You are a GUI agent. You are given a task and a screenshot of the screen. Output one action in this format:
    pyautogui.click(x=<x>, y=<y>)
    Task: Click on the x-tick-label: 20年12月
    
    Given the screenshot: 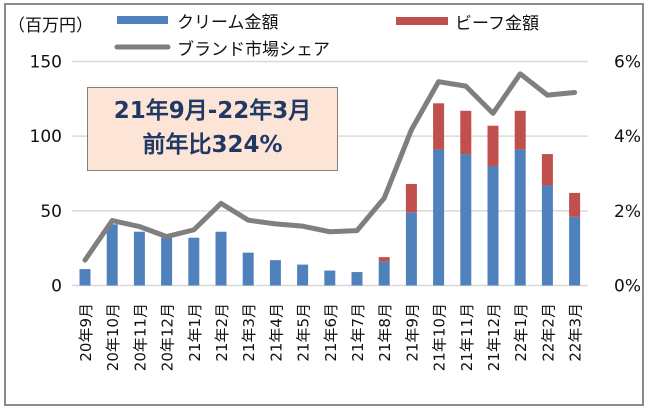 What is the action you would take?
    pyautogui.click(x=168, y=337)
    